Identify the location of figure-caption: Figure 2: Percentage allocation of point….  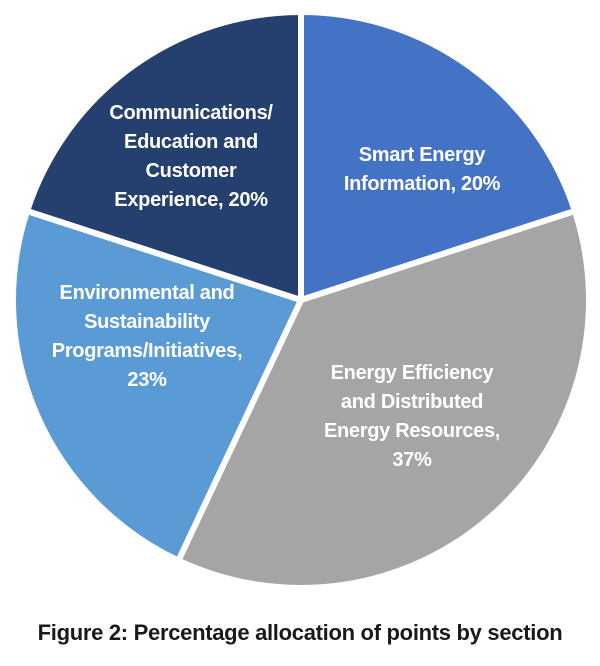
(300, 632).